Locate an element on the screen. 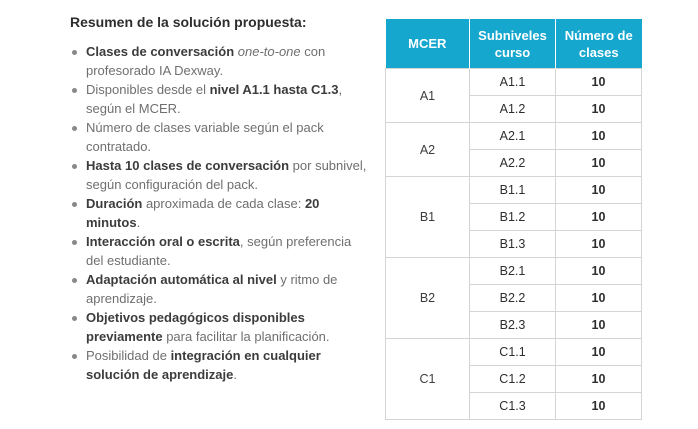  list-item-text: , según el MCER. is located at coordinates (214, 99).